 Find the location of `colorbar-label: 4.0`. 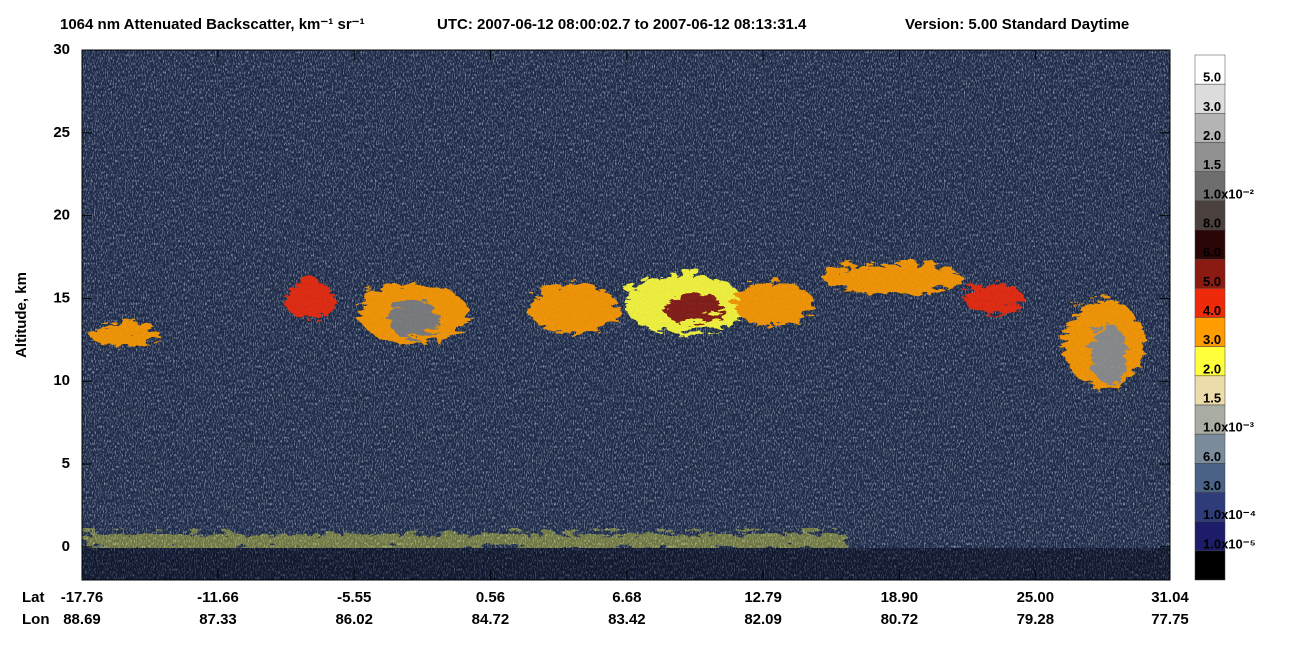

colorbar-label: 4.0 is located at coordinates (1212, 310).